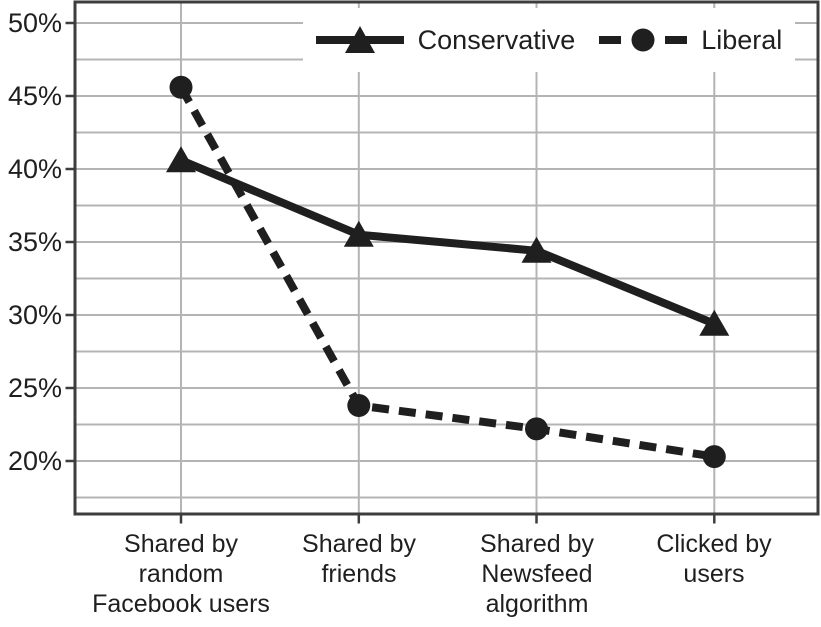 This screenshot has height=627, width=821. Describe the element at coordinates (34, 169) in the screenshot. I see `y-tick-label: 40%` at that location.